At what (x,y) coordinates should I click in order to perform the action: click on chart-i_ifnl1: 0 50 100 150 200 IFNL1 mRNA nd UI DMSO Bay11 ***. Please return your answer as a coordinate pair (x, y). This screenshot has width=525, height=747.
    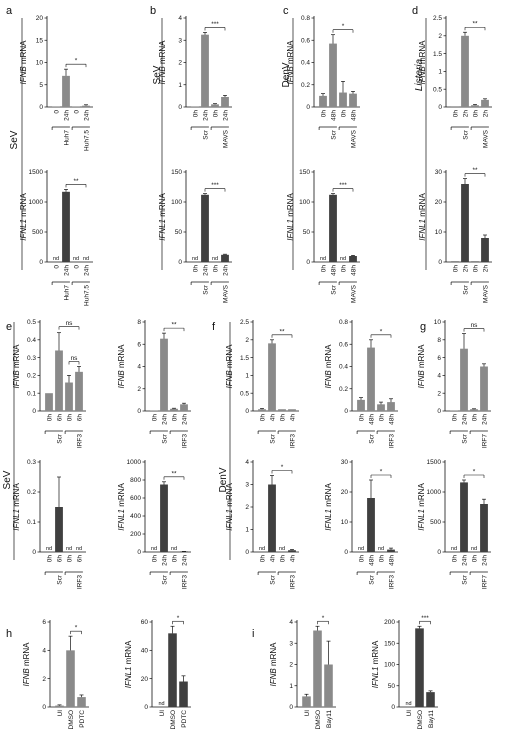
    Looking at the image, I should click on (404, 672).